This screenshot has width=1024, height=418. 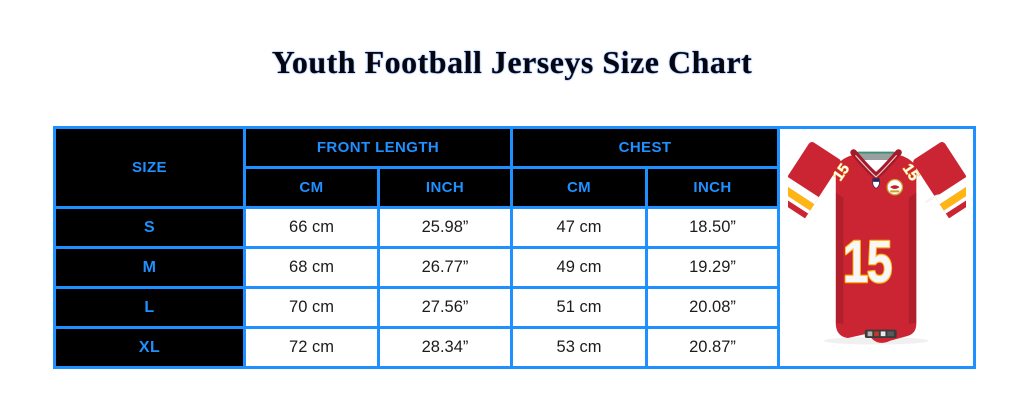 I want to click on jersey-right-sleeve, so click(x=939, y=179).